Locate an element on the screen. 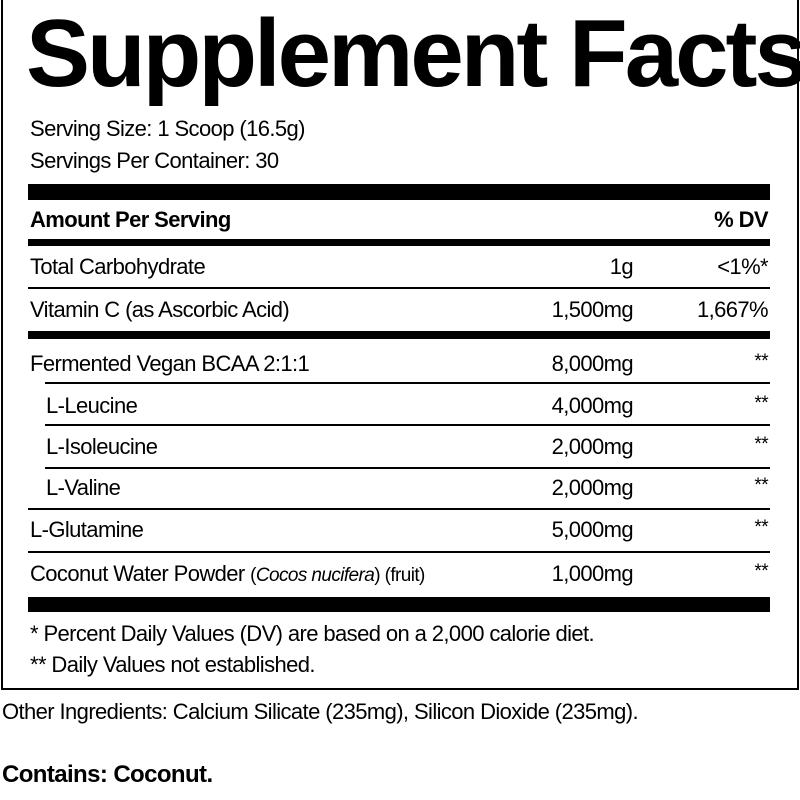  nutrient-dv: <1%* is located at coordinates (742, 266).